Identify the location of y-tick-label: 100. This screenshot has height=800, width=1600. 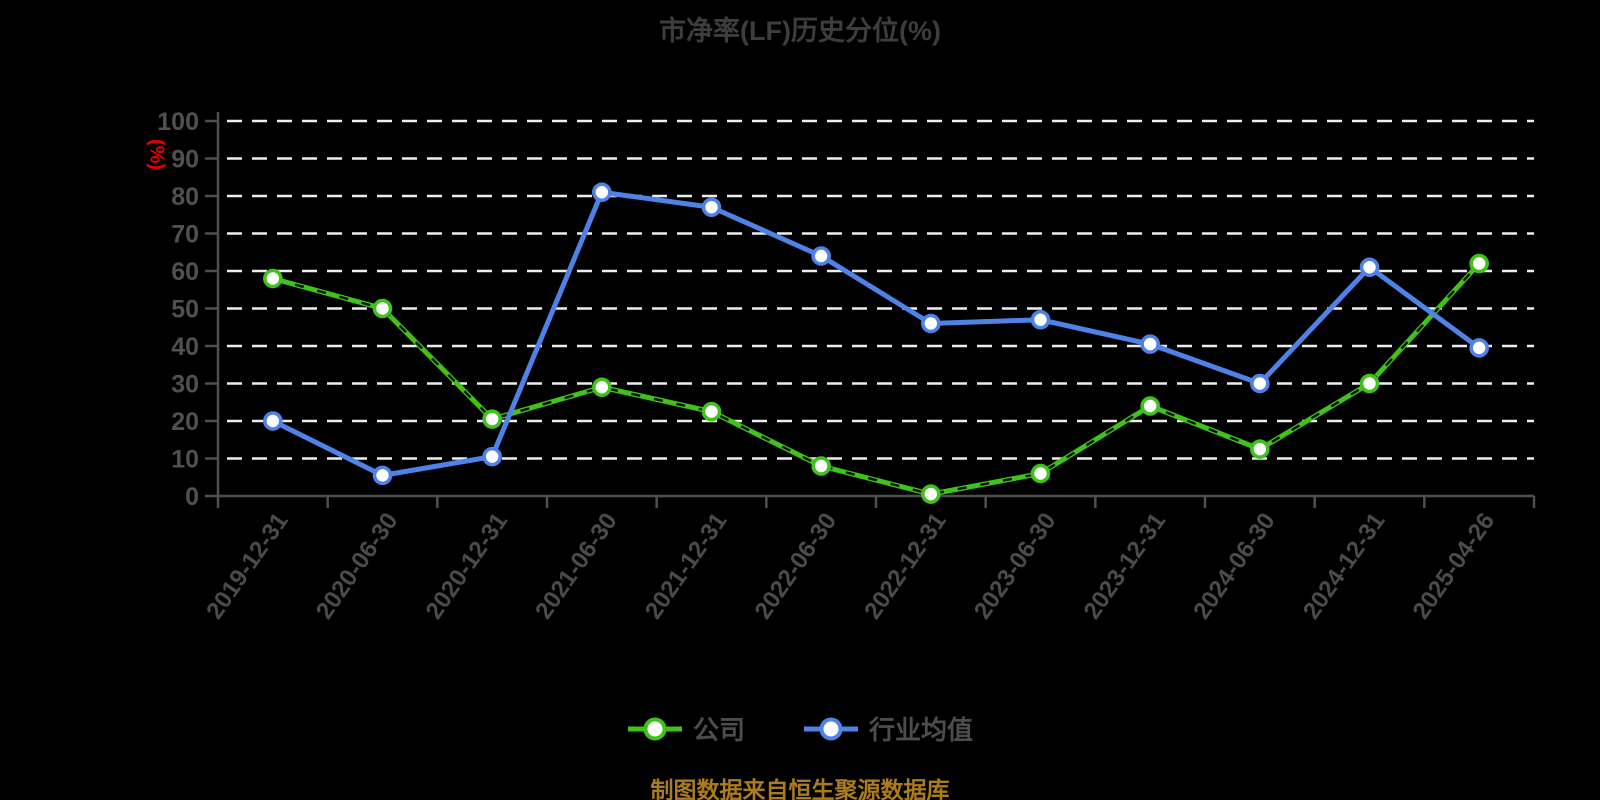
(178, 122).